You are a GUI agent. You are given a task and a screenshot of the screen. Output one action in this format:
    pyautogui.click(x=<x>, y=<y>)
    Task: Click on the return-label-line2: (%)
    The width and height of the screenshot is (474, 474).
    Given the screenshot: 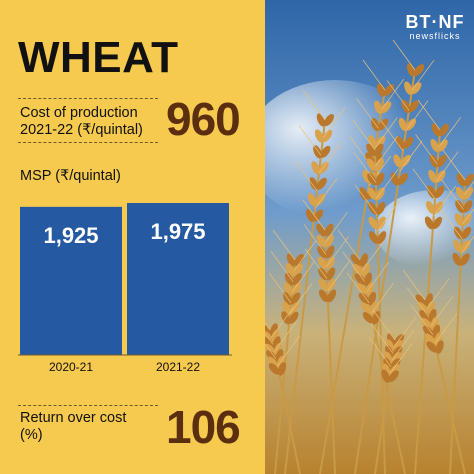 What is the action you would take?
    pyautogui.click(x=31, y=435)
    